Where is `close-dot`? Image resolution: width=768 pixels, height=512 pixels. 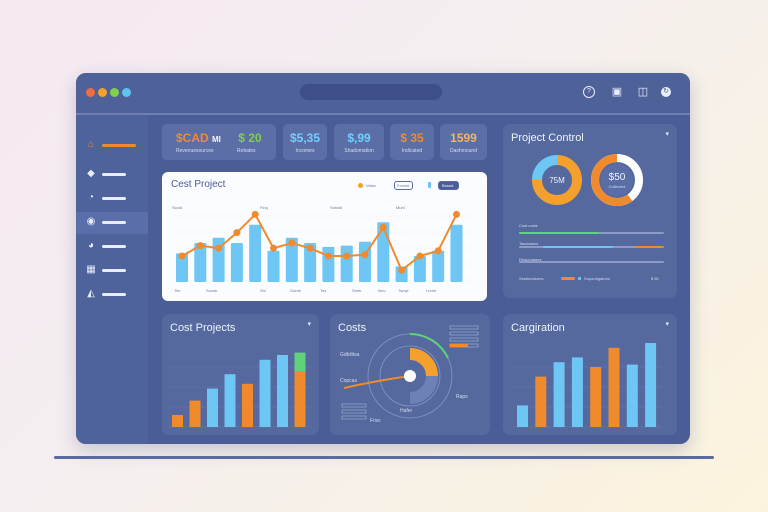
close-dot is located at coordinates (90, 92).